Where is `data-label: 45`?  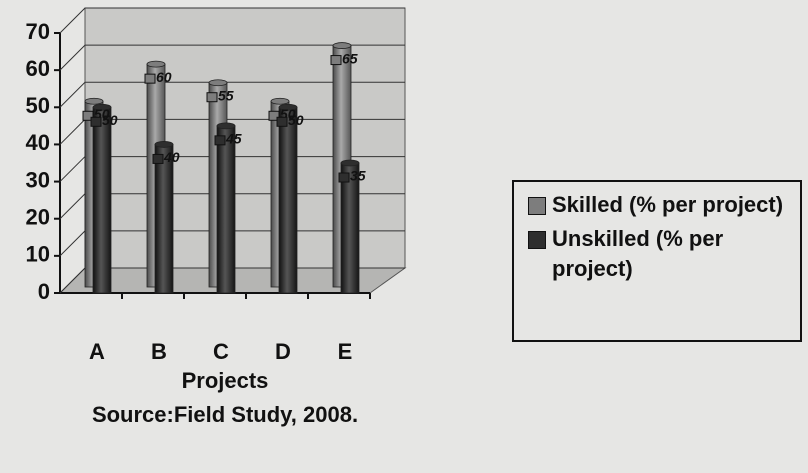
data-label: 45 is located at coordinates (233, 139).